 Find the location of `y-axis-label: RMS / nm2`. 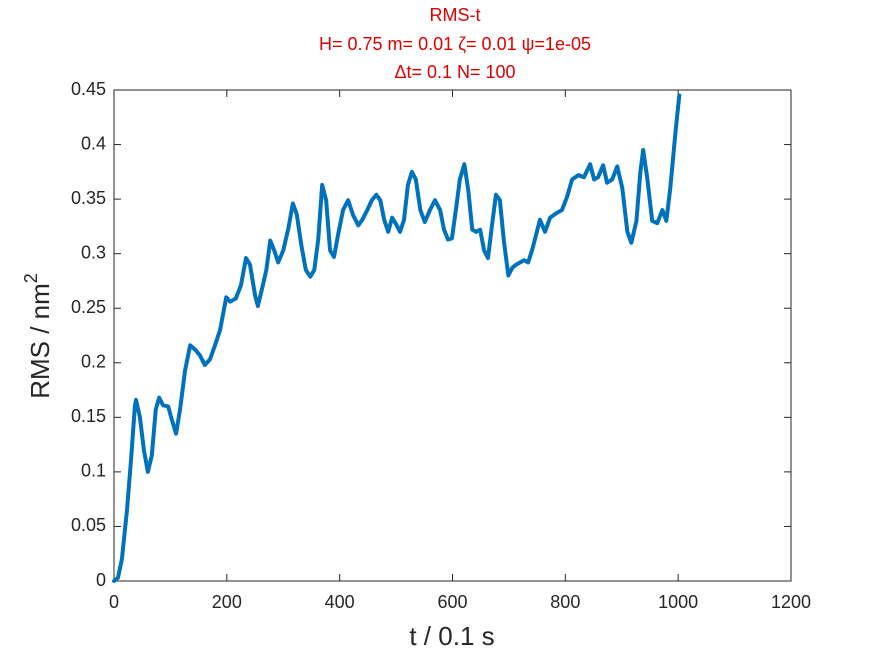

y-axis-label: RMS / nm2 is located at coordinates (38, 336).